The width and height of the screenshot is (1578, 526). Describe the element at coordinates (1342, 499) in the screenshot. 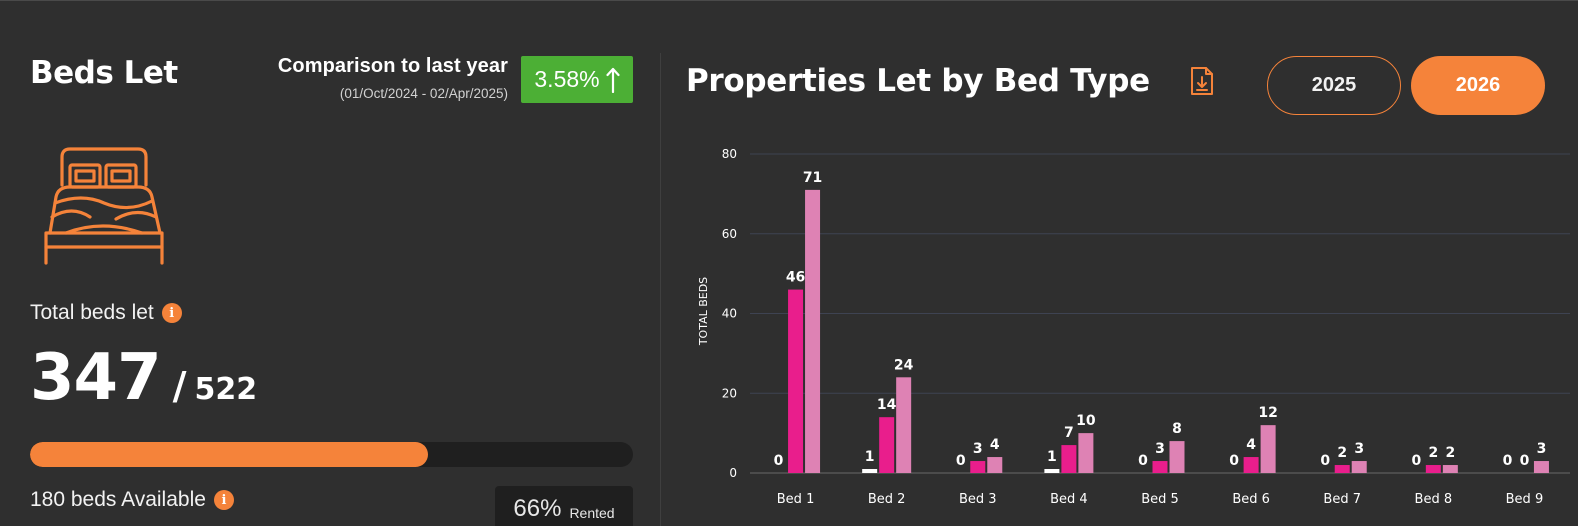

I see `x-tick-label: Bed 7` at that location.